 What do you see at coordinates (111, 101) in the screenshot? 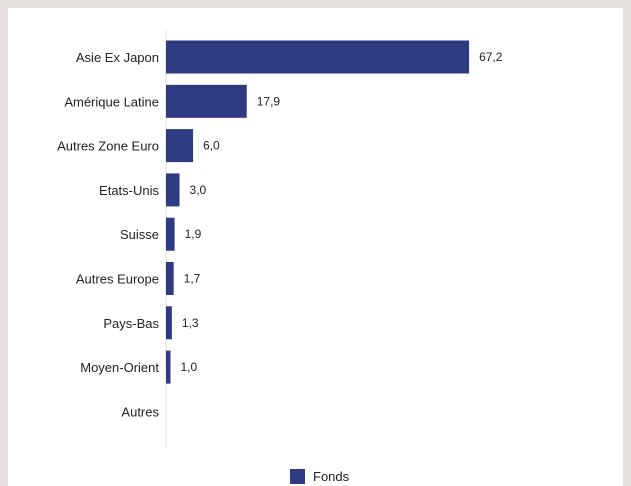
I see `category-label: Amérique Latine` at bounding box center [111, 101].